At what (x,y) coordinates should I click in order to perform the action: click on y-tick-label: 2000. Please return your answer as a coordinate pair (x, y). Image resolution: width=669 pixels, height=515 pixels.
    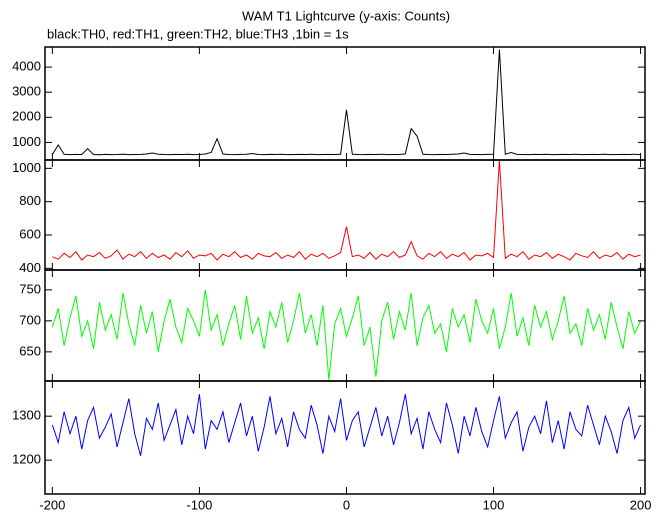
    Looking at the image, I should click on (26, 116).